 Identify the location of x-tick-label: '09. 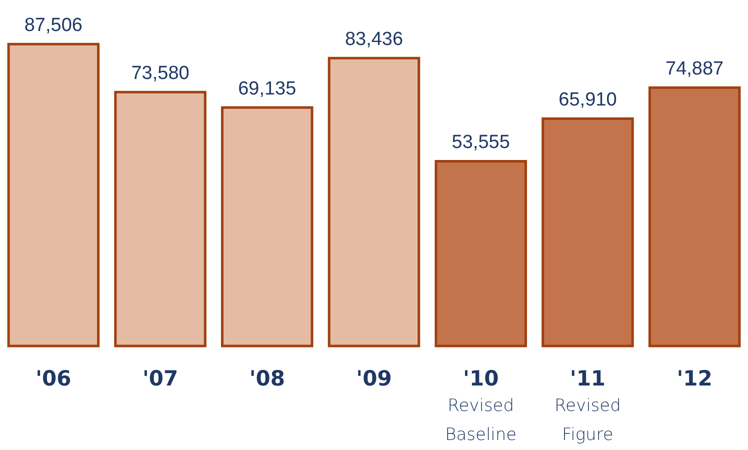
(374, 378).